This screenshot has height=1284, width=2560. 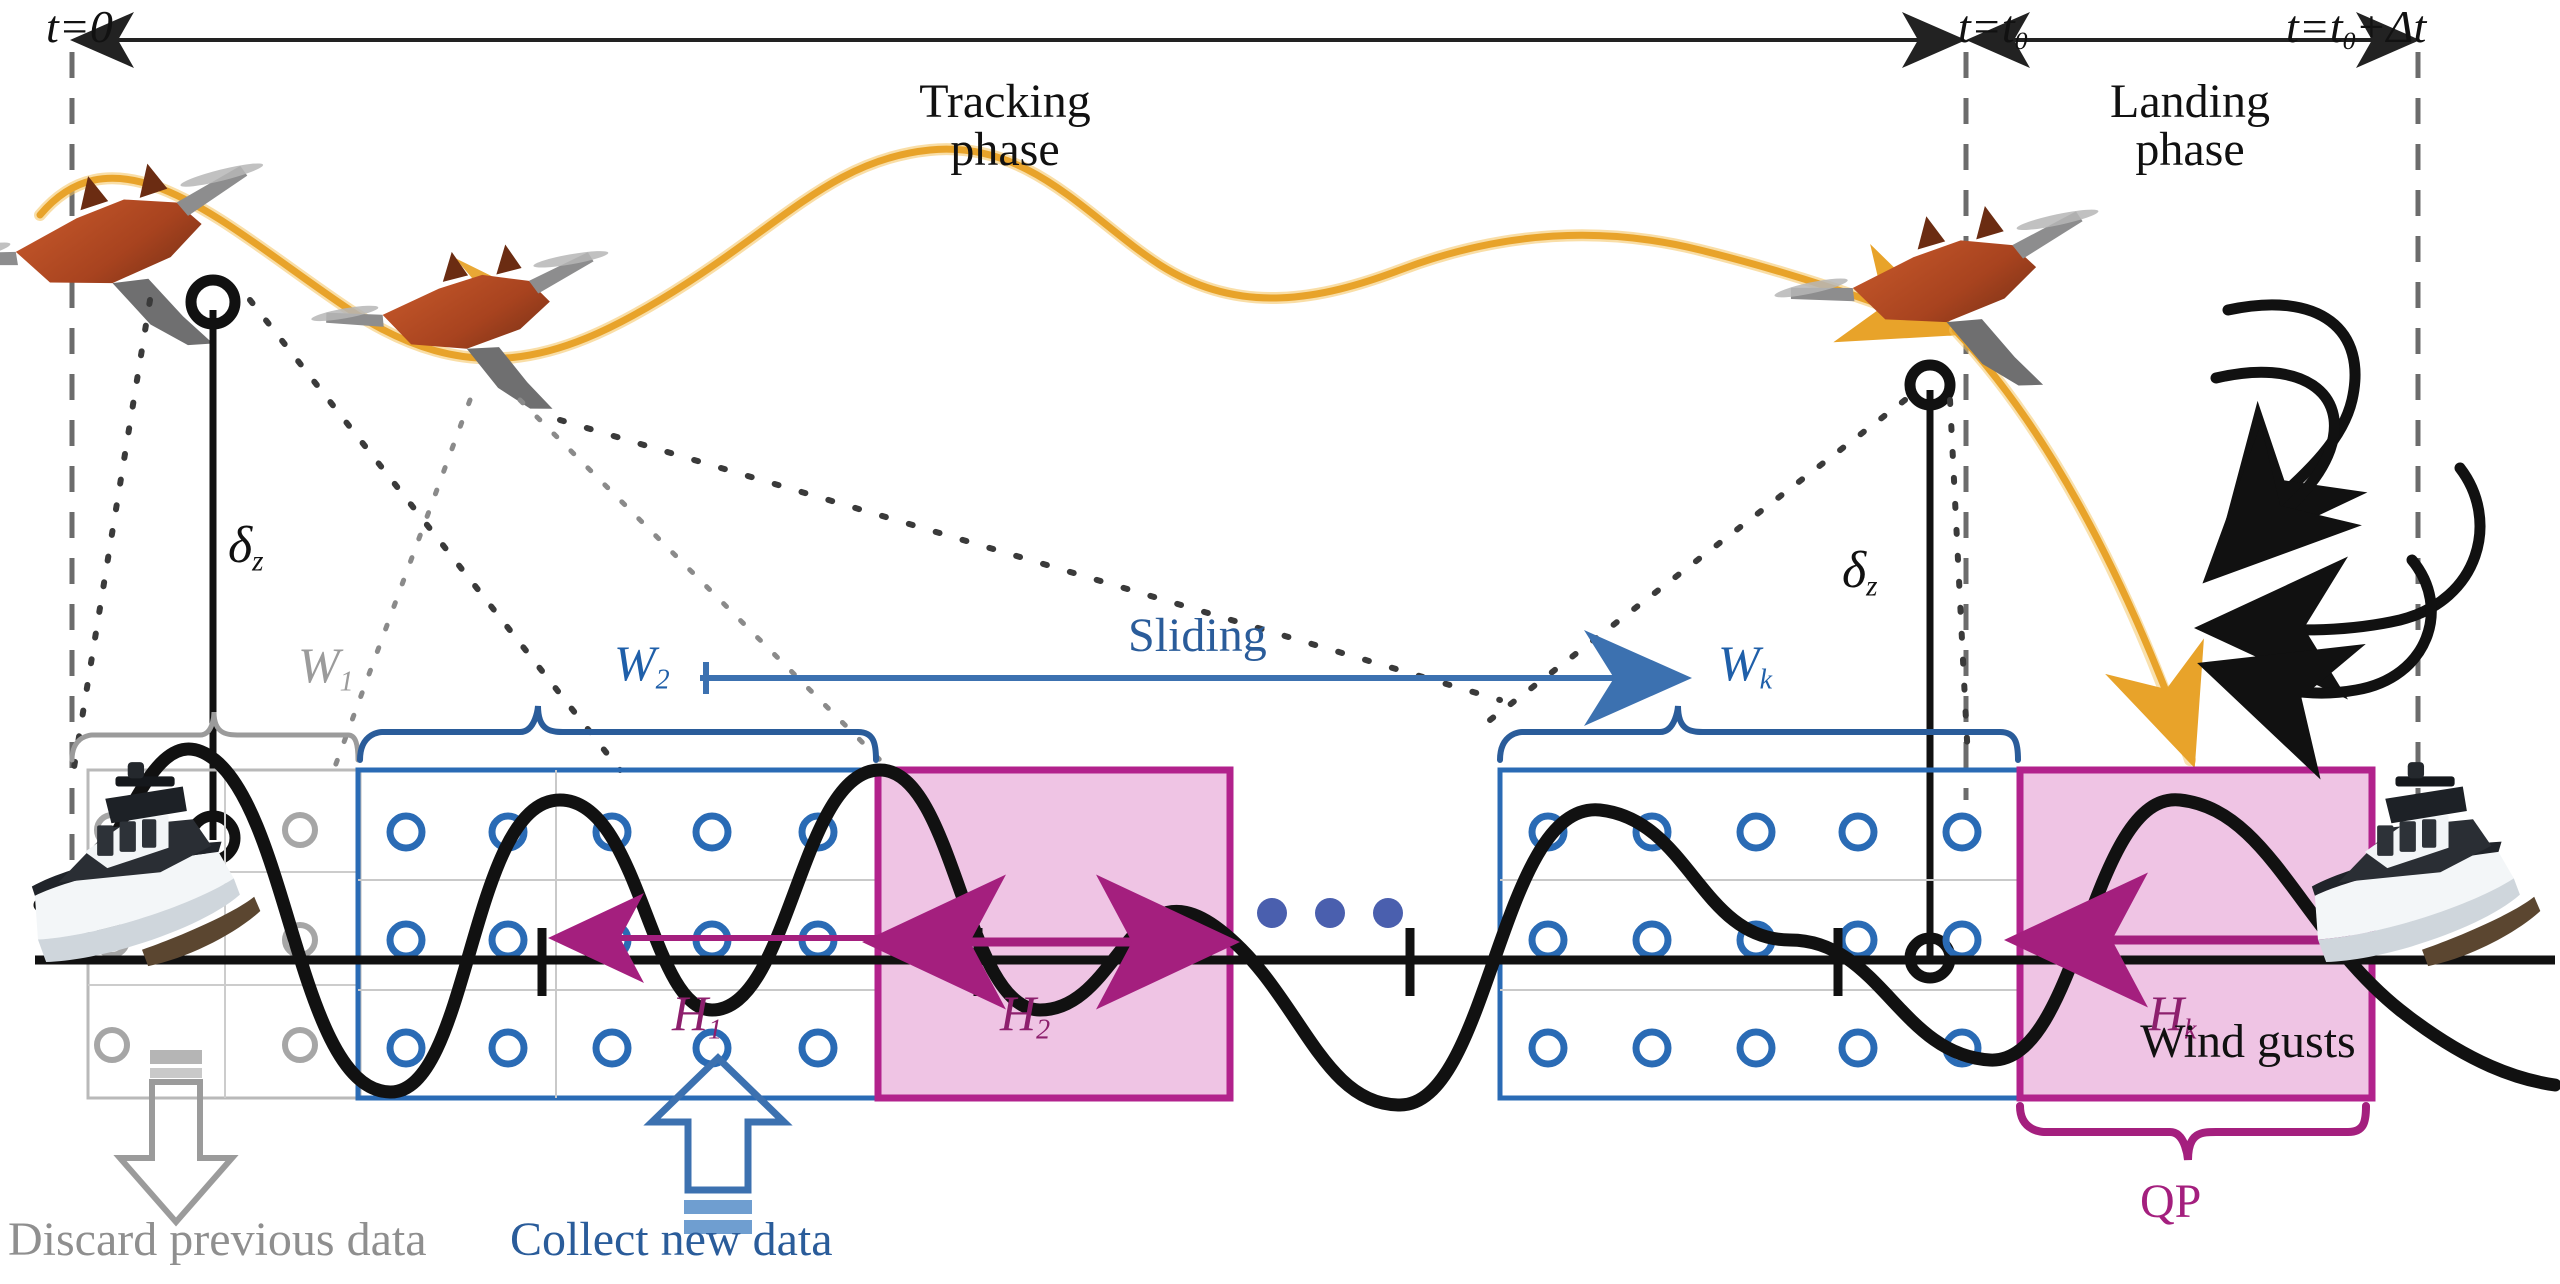 I want to click on delta-z-right-measure, so click(x=1930, y=671).